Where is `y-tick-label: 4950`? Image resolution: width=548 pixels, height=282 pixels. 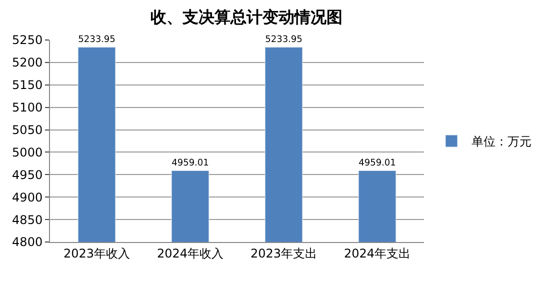 y-tick-label: 4950 is located at coordinates (27, 175).